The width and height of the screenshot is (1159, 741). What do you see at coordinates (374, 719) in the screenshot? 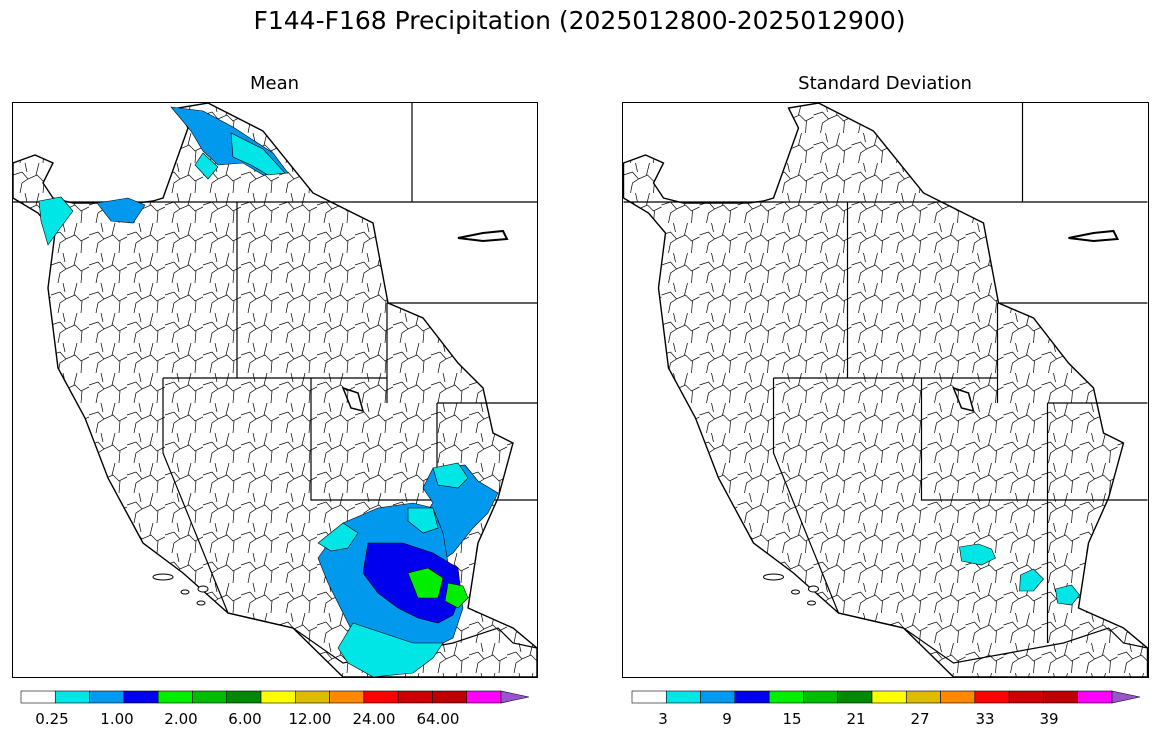
I see `mean-tick-label: 24.00` at bounding box center [374, 719].